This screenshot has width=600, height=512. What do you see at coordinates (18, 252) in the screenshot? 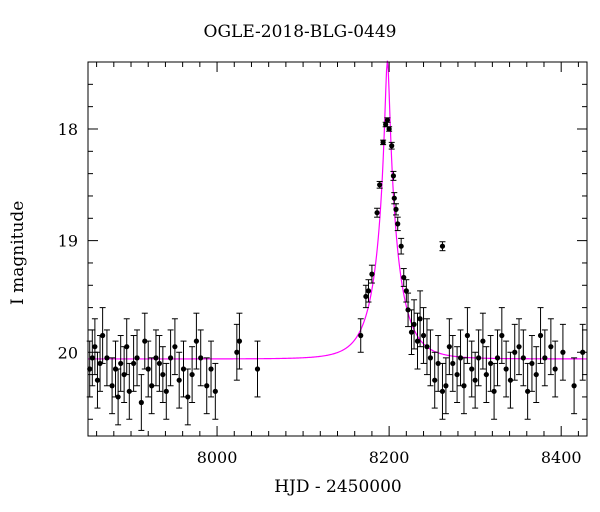
I see `y-axis-label: I magnitude` at bounding box center [18, 252].